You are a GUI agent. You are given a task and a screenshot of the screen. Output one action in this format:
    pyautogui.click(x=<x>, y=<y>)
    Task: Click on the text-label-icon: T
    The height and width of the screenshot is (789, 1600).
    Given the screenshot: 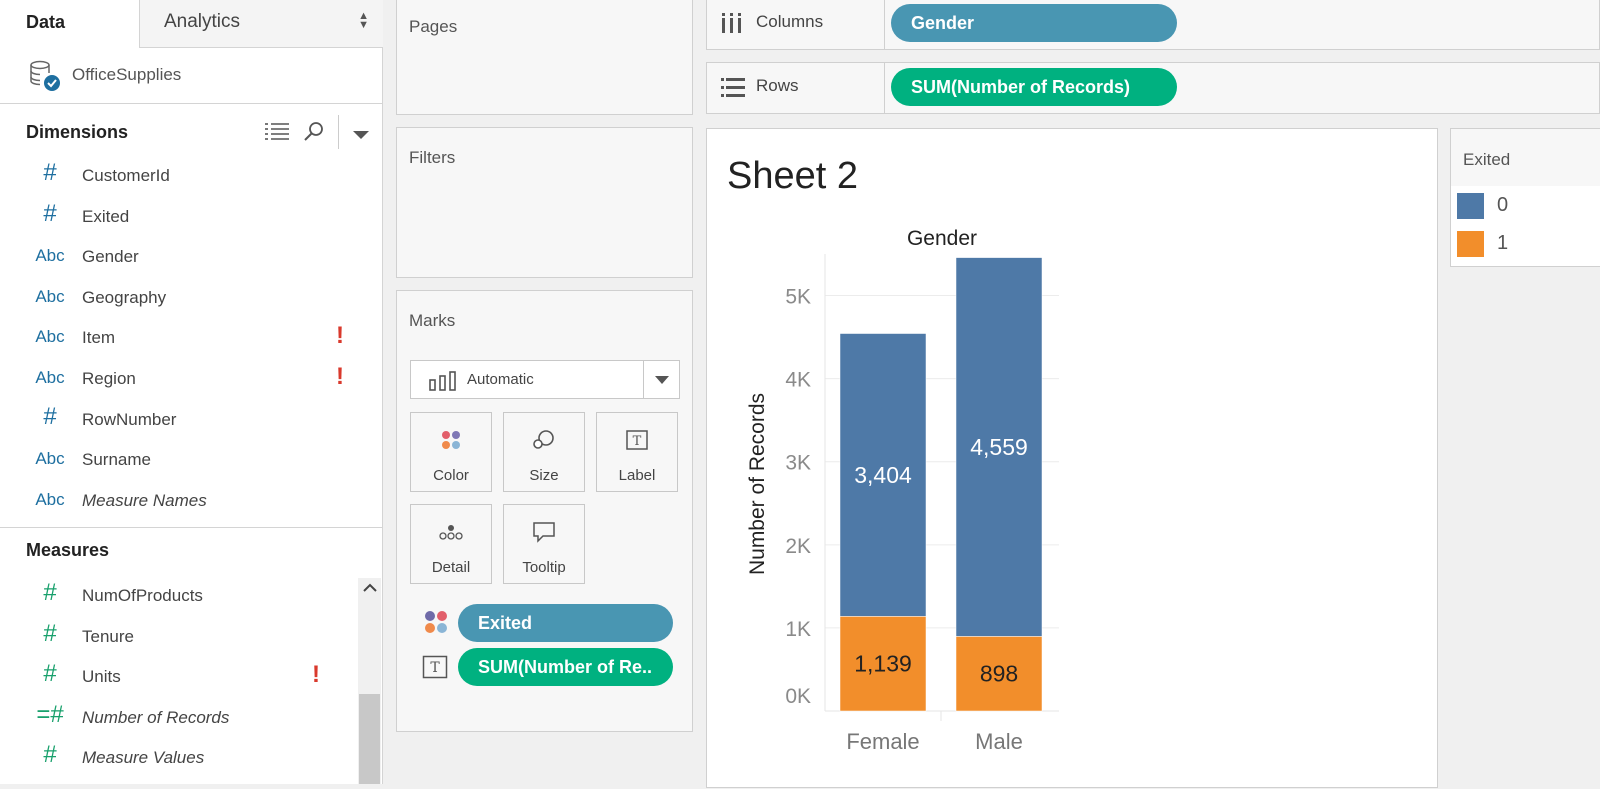 What is the action you would take?
    pyautogui.click(x=637, y=441)
    